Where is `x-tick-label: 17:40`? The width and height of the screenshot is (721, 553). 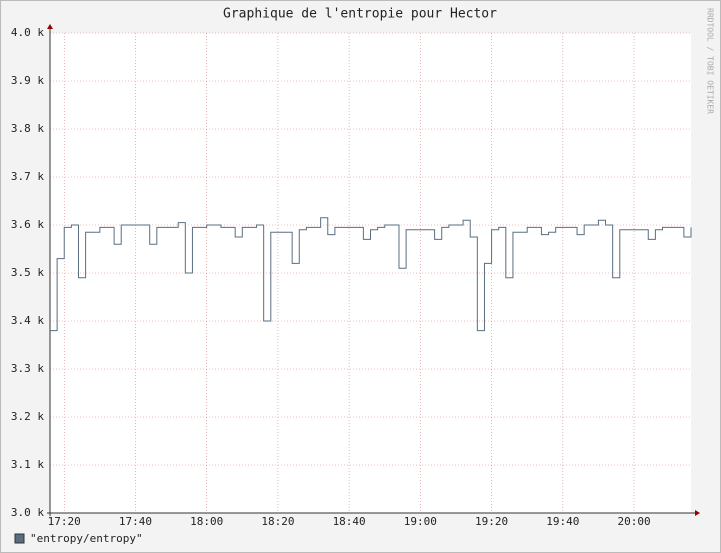 x-tick-label: 17:40 is located at coordinates (135, 521).